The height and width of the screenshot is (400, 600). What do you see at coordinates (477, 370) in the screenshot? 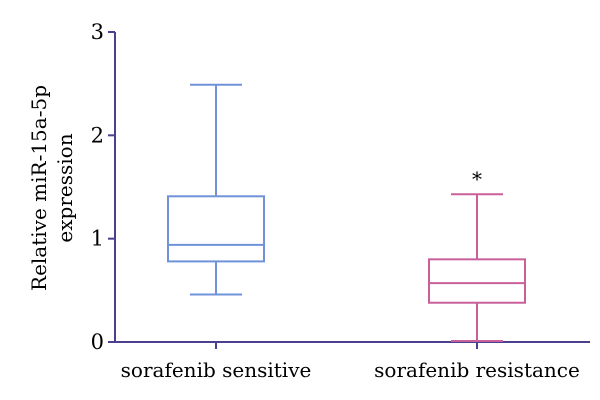
I see `x-category-label: sorafenib resistance` at bounding box center [477, 370].